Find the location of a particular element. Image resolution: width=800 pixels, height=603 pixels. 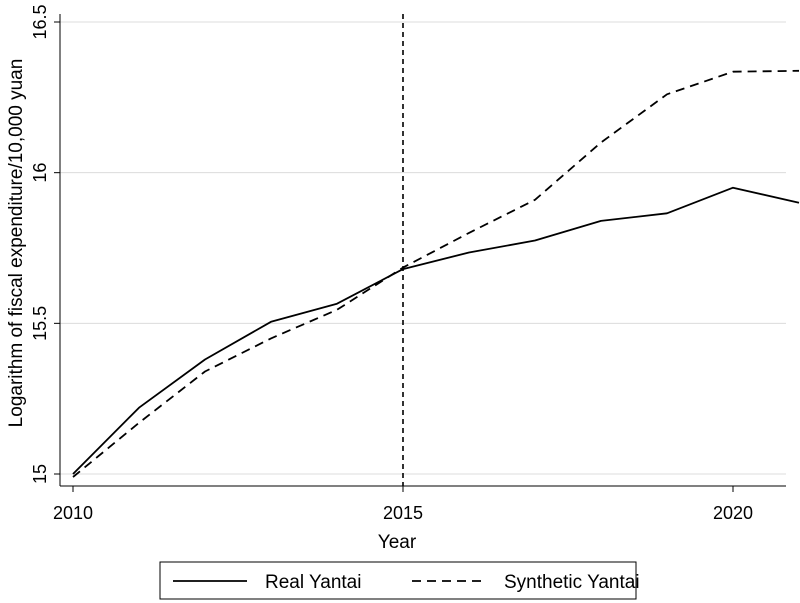

y-tick-label: 15 is located at coordinates (40, 474).